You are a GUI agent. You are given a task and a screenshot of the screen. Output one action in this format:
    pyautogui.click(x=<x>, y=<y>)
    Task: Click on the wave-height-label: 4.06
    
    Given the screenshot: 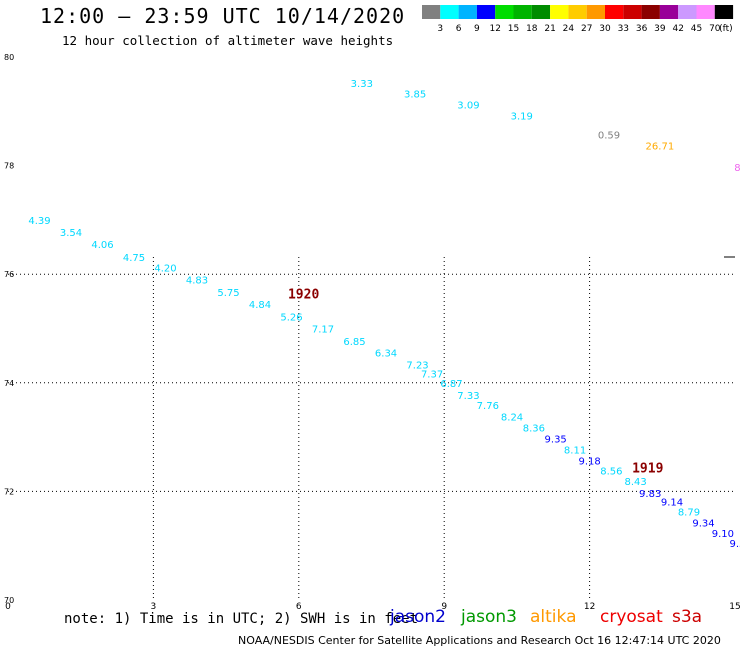 What is the action you would take?
    pyautogui.click(x=102, y=245)
    